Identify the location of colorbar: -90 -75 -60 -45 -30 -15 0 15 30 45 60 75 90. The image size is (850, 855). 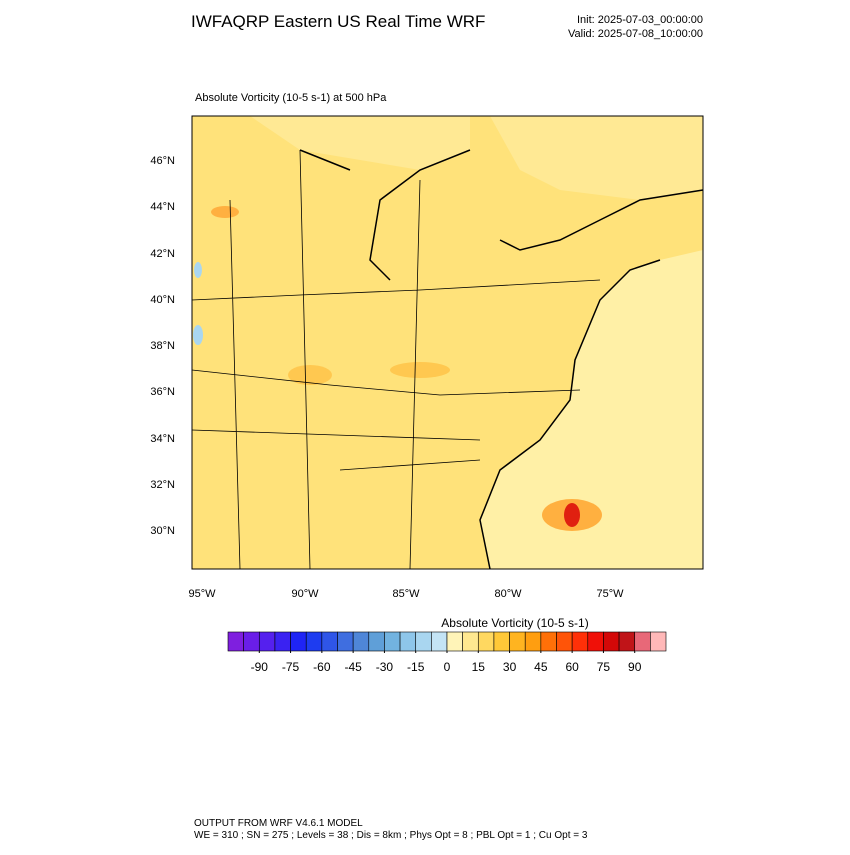
(447, 652).